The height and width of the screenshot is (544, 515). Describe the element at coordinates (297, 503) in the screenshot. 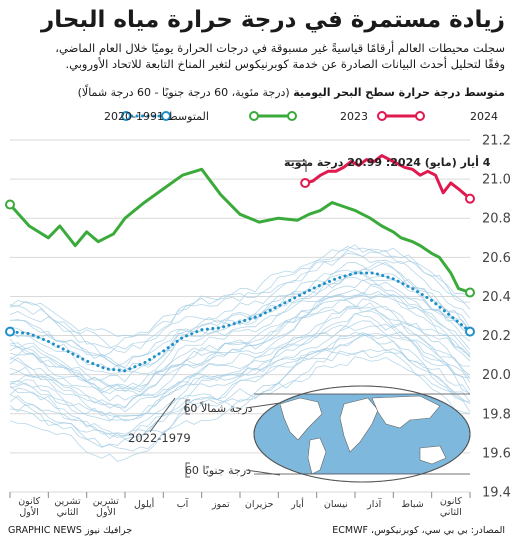

I see `month-label: أيار` at that location.